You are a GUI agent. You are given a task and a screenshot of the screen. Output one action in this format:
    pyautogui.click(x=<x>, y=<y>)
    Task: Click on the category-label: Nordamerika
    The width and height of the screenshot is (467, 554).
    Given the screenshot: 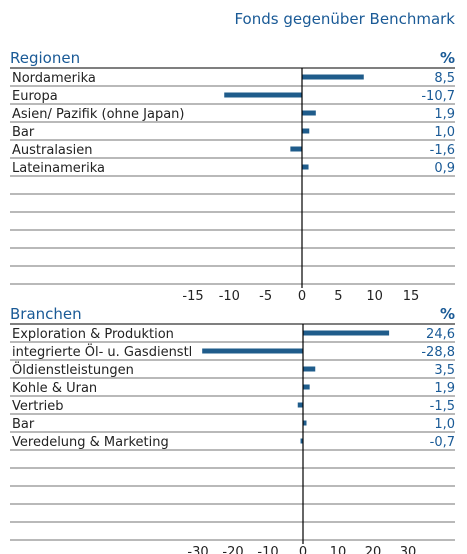 What is the action you would take?
    pyautogui.click(x=54, y=78)
    